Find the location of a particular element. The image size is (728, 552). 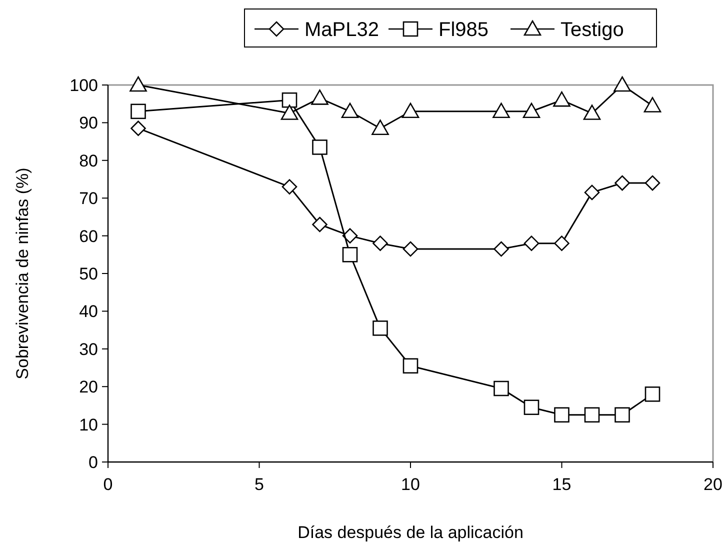

x-tick-label: 10 is located at coordinates (410, 484).